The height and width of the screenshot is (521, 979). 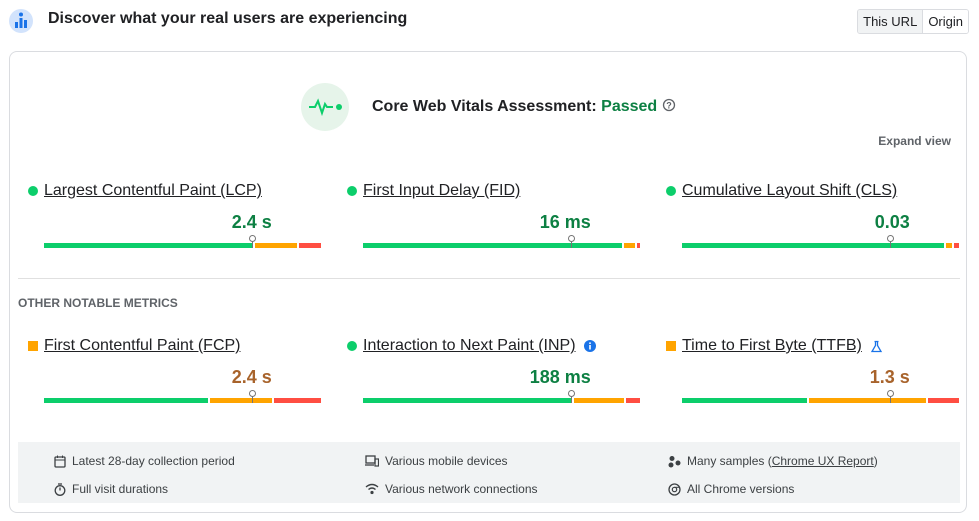 I want to click on assessment-icon, so click(x=325, y=107).